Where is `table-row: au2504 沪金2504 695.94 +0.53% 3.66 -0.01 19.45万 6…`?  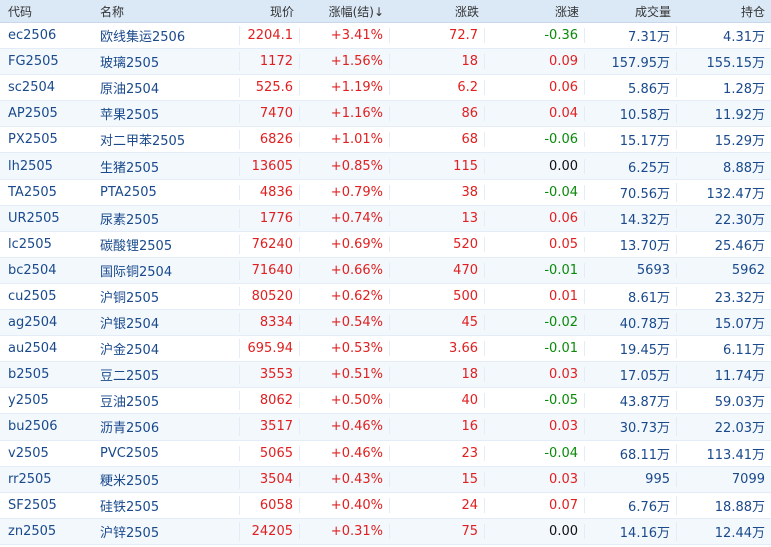 table-row: au2504 沪金2504 695.94 +0.53% 3.66 -0.01 19.45万 6… is located at coordinates (385, 349).